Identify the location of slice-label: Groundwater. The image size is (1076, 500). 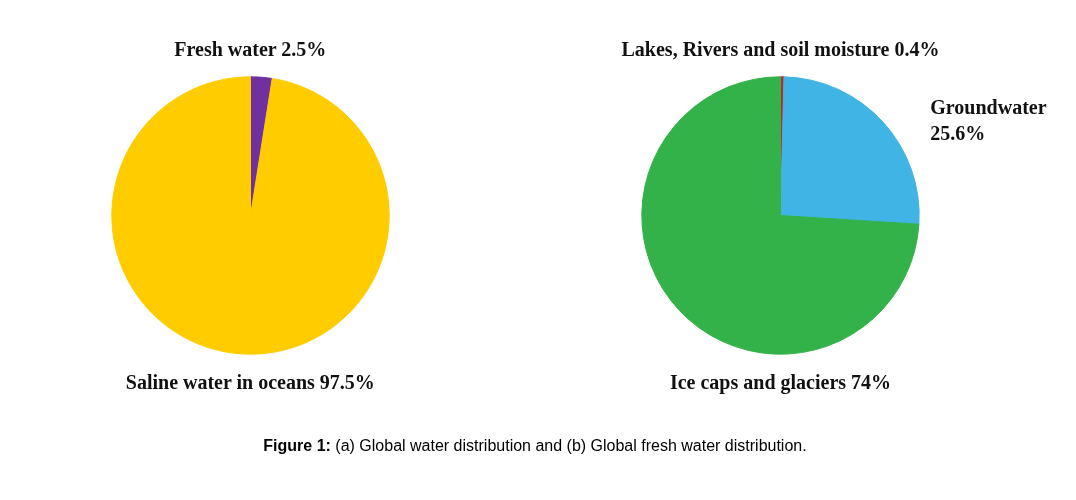
(988, 106).